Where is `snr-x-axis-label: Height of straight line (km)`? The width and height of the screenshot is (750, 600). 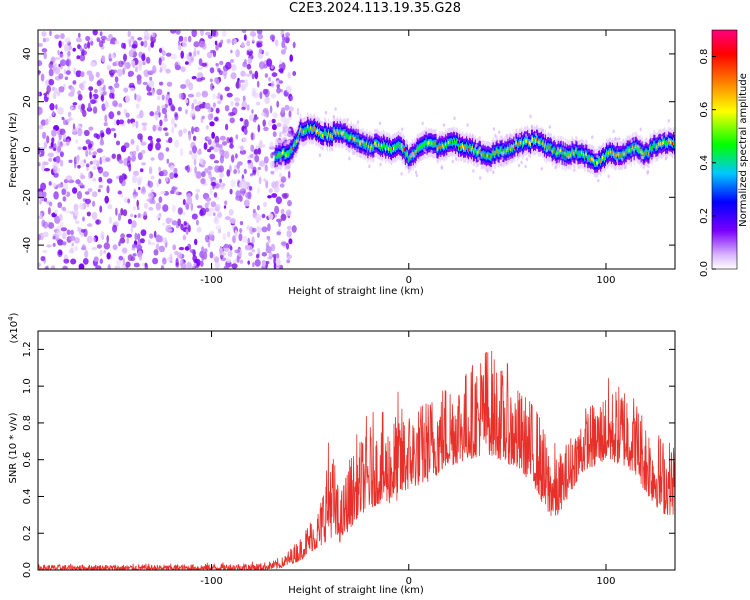
snr-x-axis-label: Height of straight line (km) is located at coordinates (356, 590).